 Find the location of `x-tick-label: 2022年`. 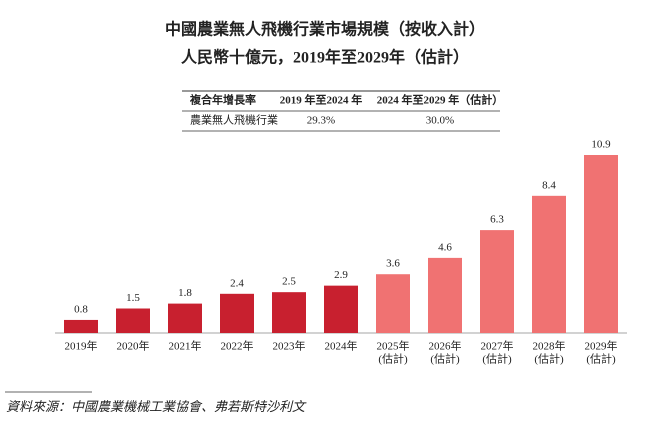

x-tick-label: 2022年 is located at coordinates (237, 346).